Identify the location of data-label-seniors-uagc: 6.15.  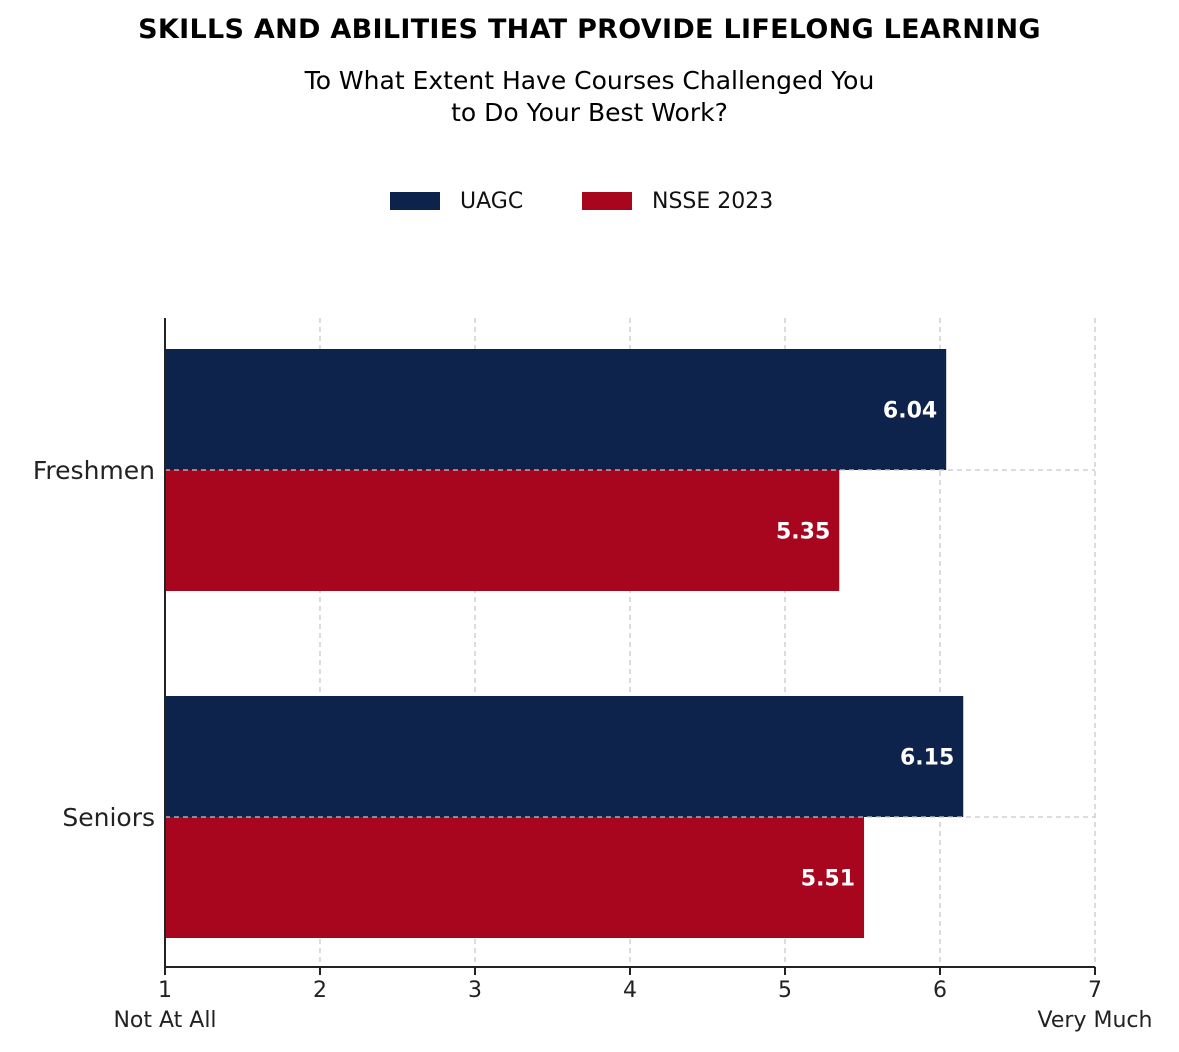
(927, 758).